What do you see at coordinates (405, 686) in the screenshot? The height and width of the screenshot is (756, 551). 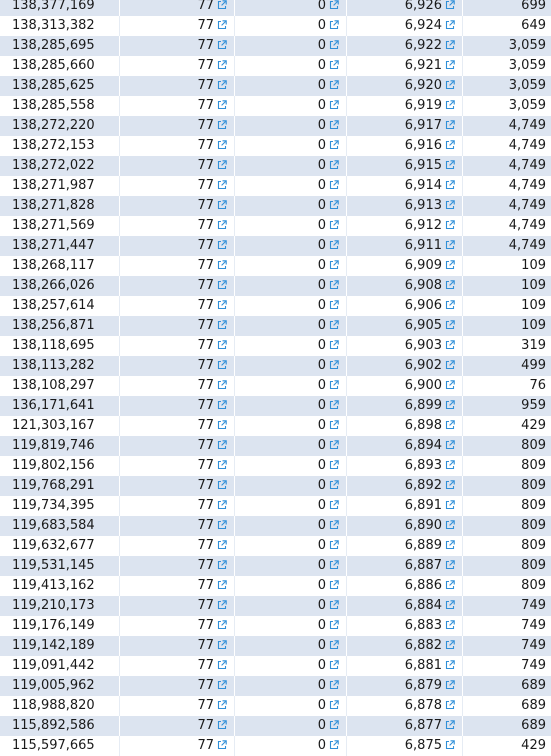 I see `cell-ref: 6,879` at bounding box center [405, 686].